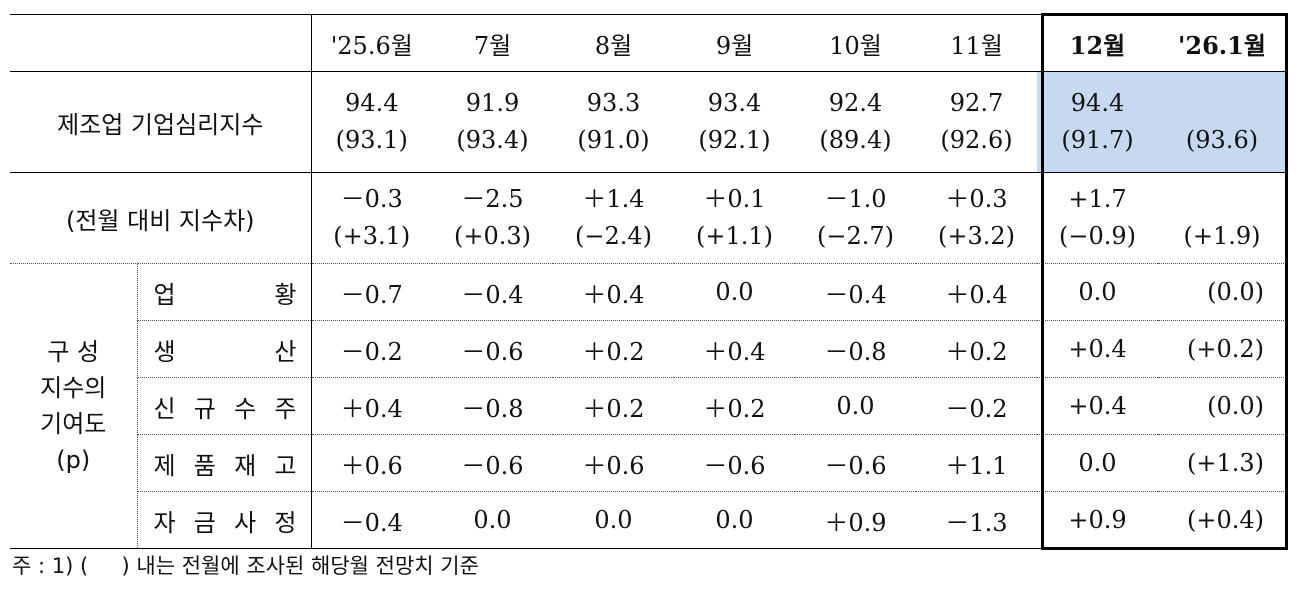  Describe the element at coordinates (161, 218) in the screenshot. I see `diff-label: (전월 대비 지수차)` at that location.